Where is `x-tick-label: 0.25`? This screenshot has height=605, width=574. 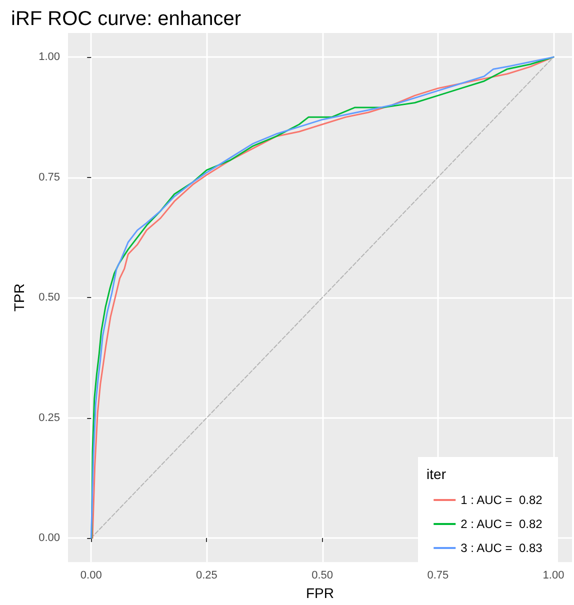 x-tick-label: 0.25 is located at coordinates (207, 576).